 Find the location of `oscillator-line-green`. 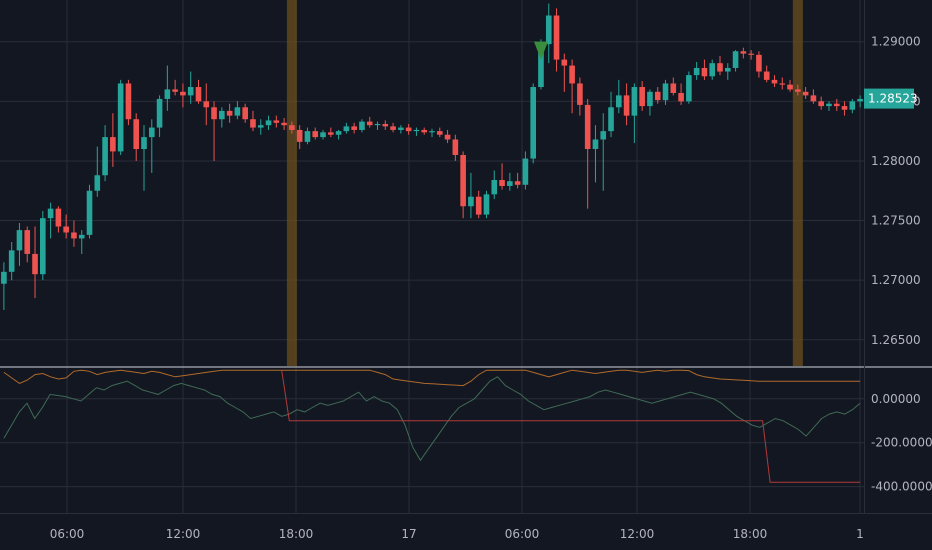

oscillator-line-green is located at coordinates (432, 419).